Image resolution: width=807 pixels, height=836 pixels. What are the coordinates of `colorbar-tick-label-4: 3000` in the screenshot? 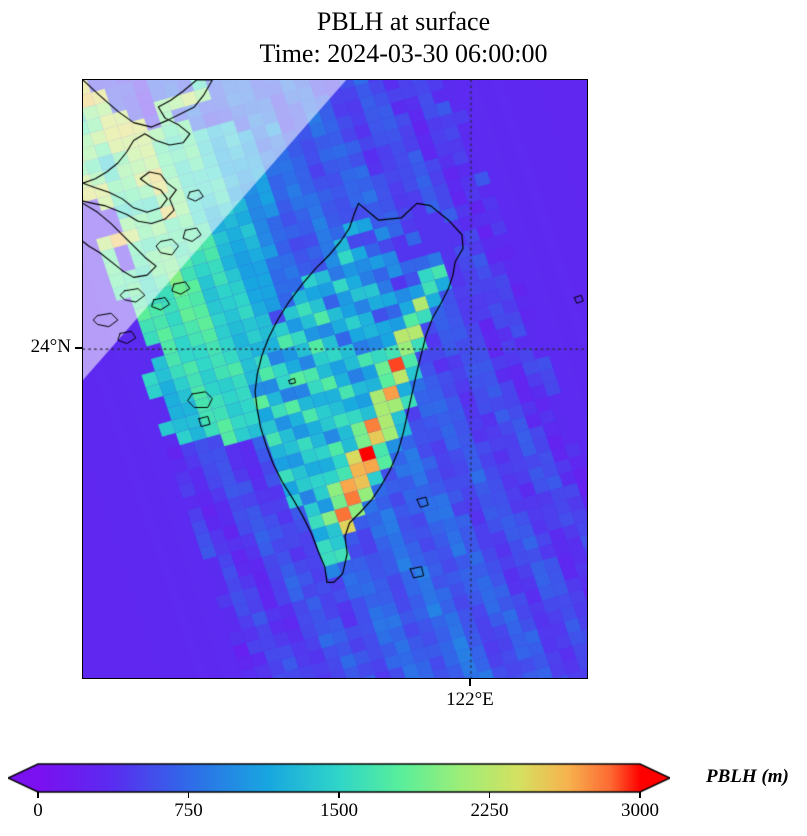 It's located at (640, 810).